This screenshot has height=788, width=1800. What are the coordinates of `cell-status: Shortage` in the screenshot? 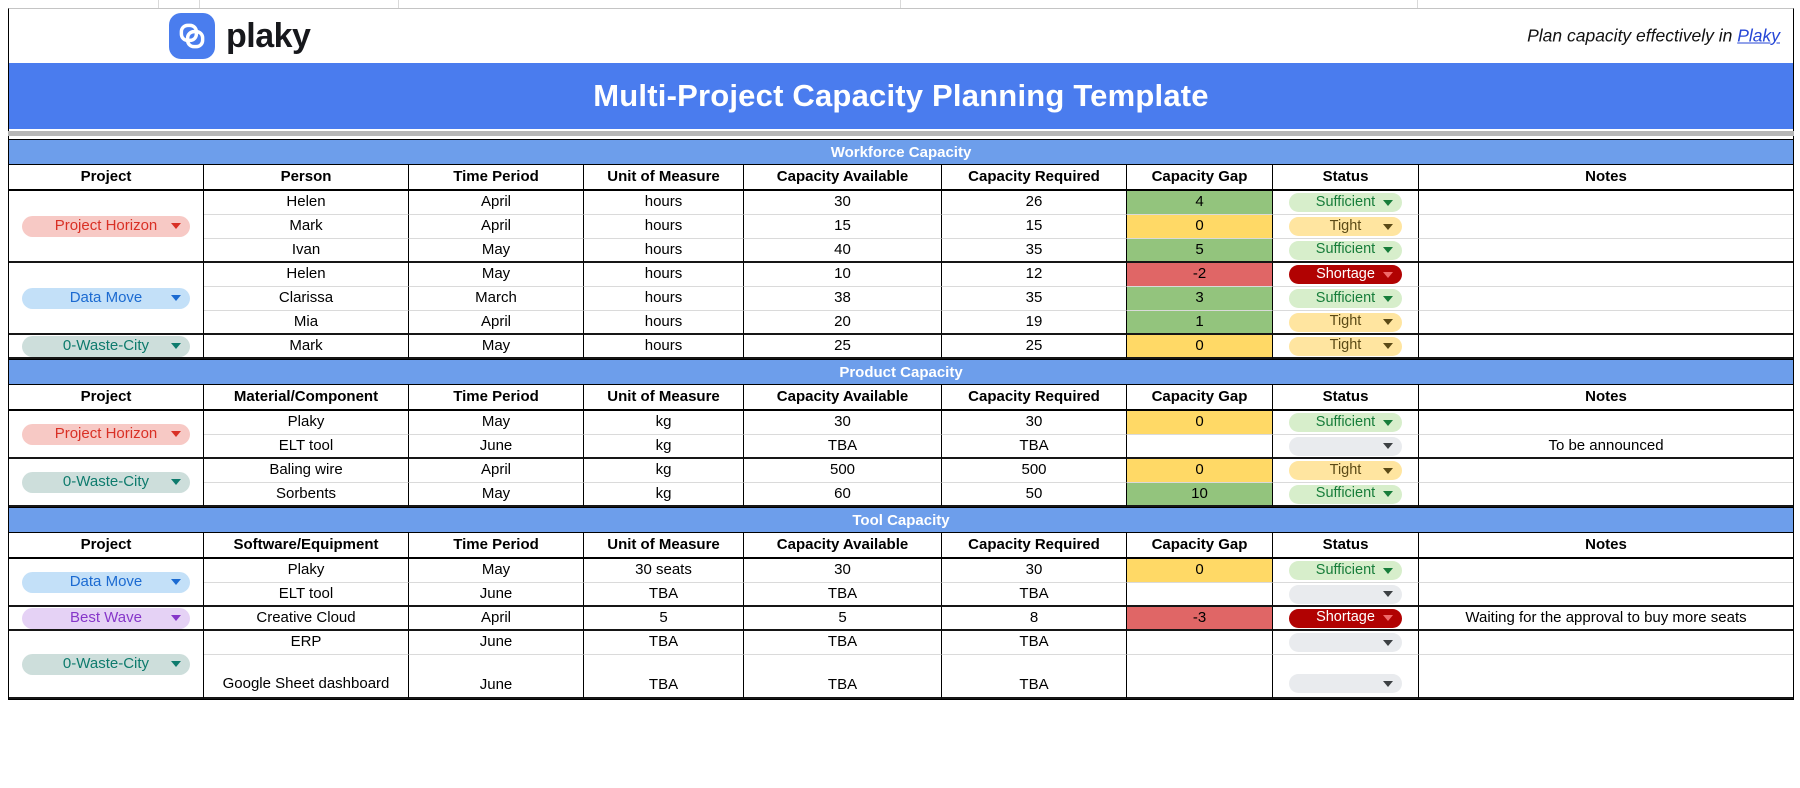 It's located at (1346, 619).